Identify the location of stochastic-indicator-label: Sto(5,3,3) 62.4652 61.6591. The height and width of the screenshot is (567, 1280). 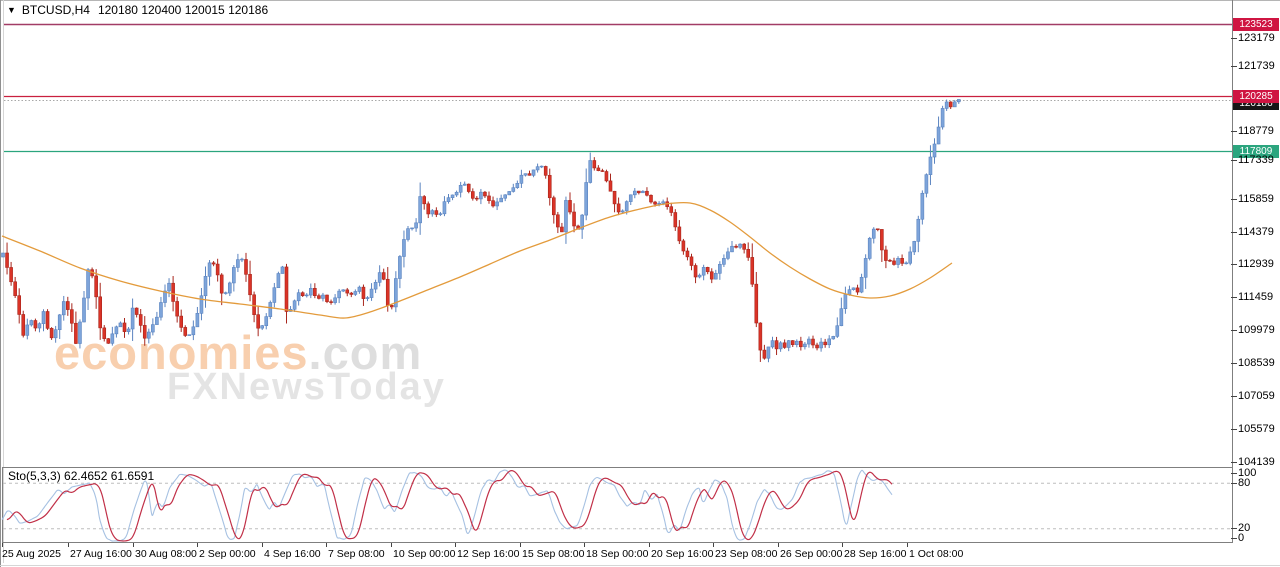
(81, 476).